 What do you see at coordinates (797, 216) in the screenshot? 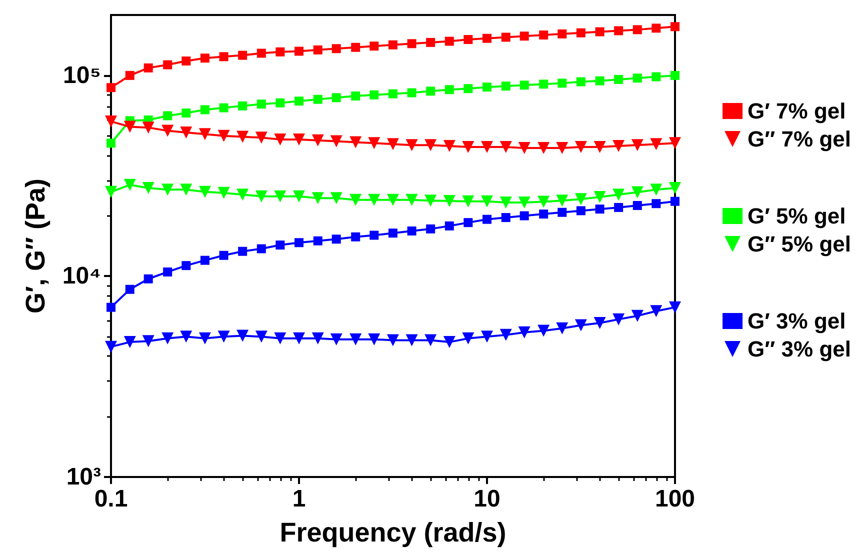
I see `legend-label: G′ 5% gel` at bounding box center [797, 216].